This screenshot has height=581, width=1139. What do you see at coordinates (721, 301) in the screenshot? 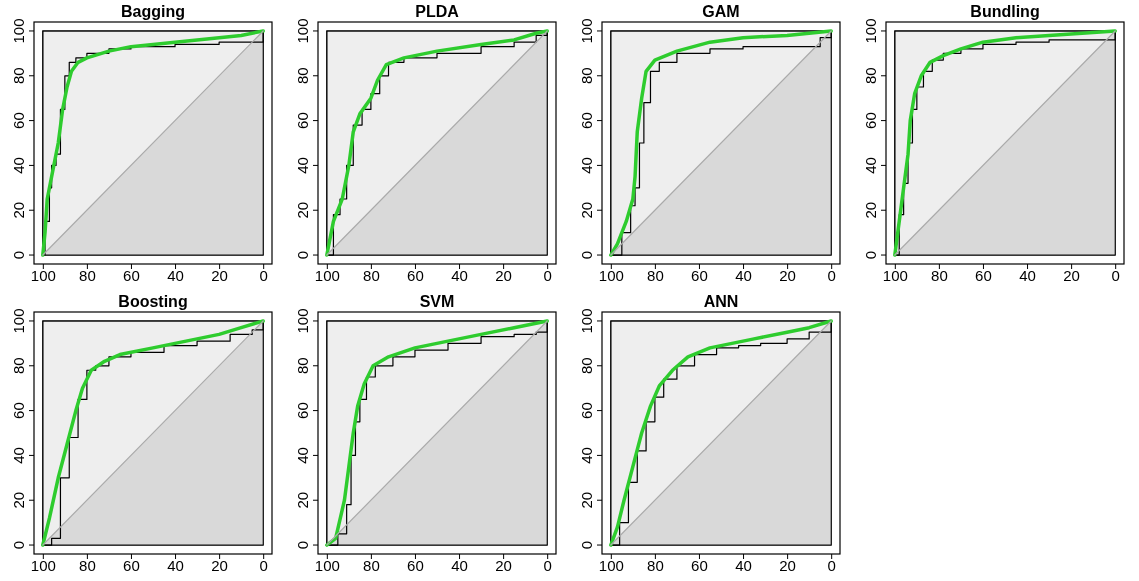
I see `chart-title: ANN` at bounding box center [721, 301].